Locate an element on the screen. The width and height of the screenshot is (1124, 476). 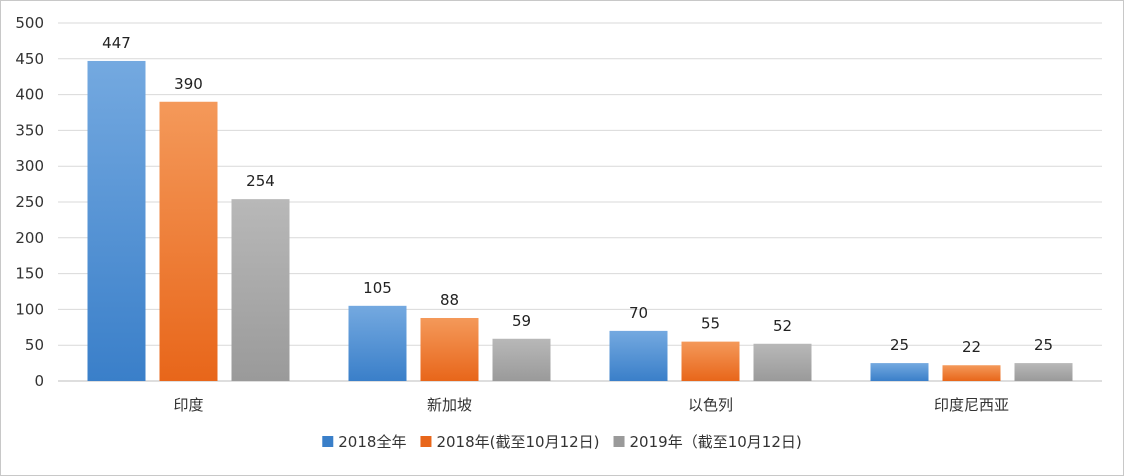
y-tick-label: 450 is located at coordinates (29, 59).